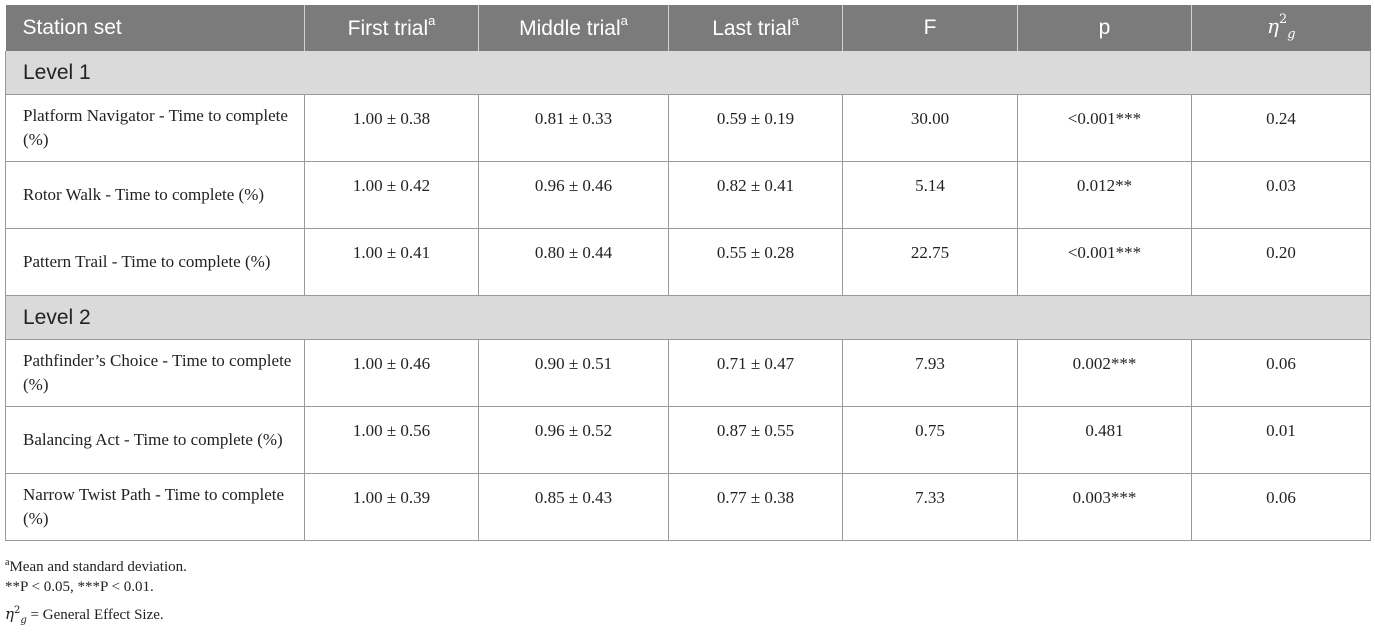  I want to click on header-p: p, so click(1104, 28).